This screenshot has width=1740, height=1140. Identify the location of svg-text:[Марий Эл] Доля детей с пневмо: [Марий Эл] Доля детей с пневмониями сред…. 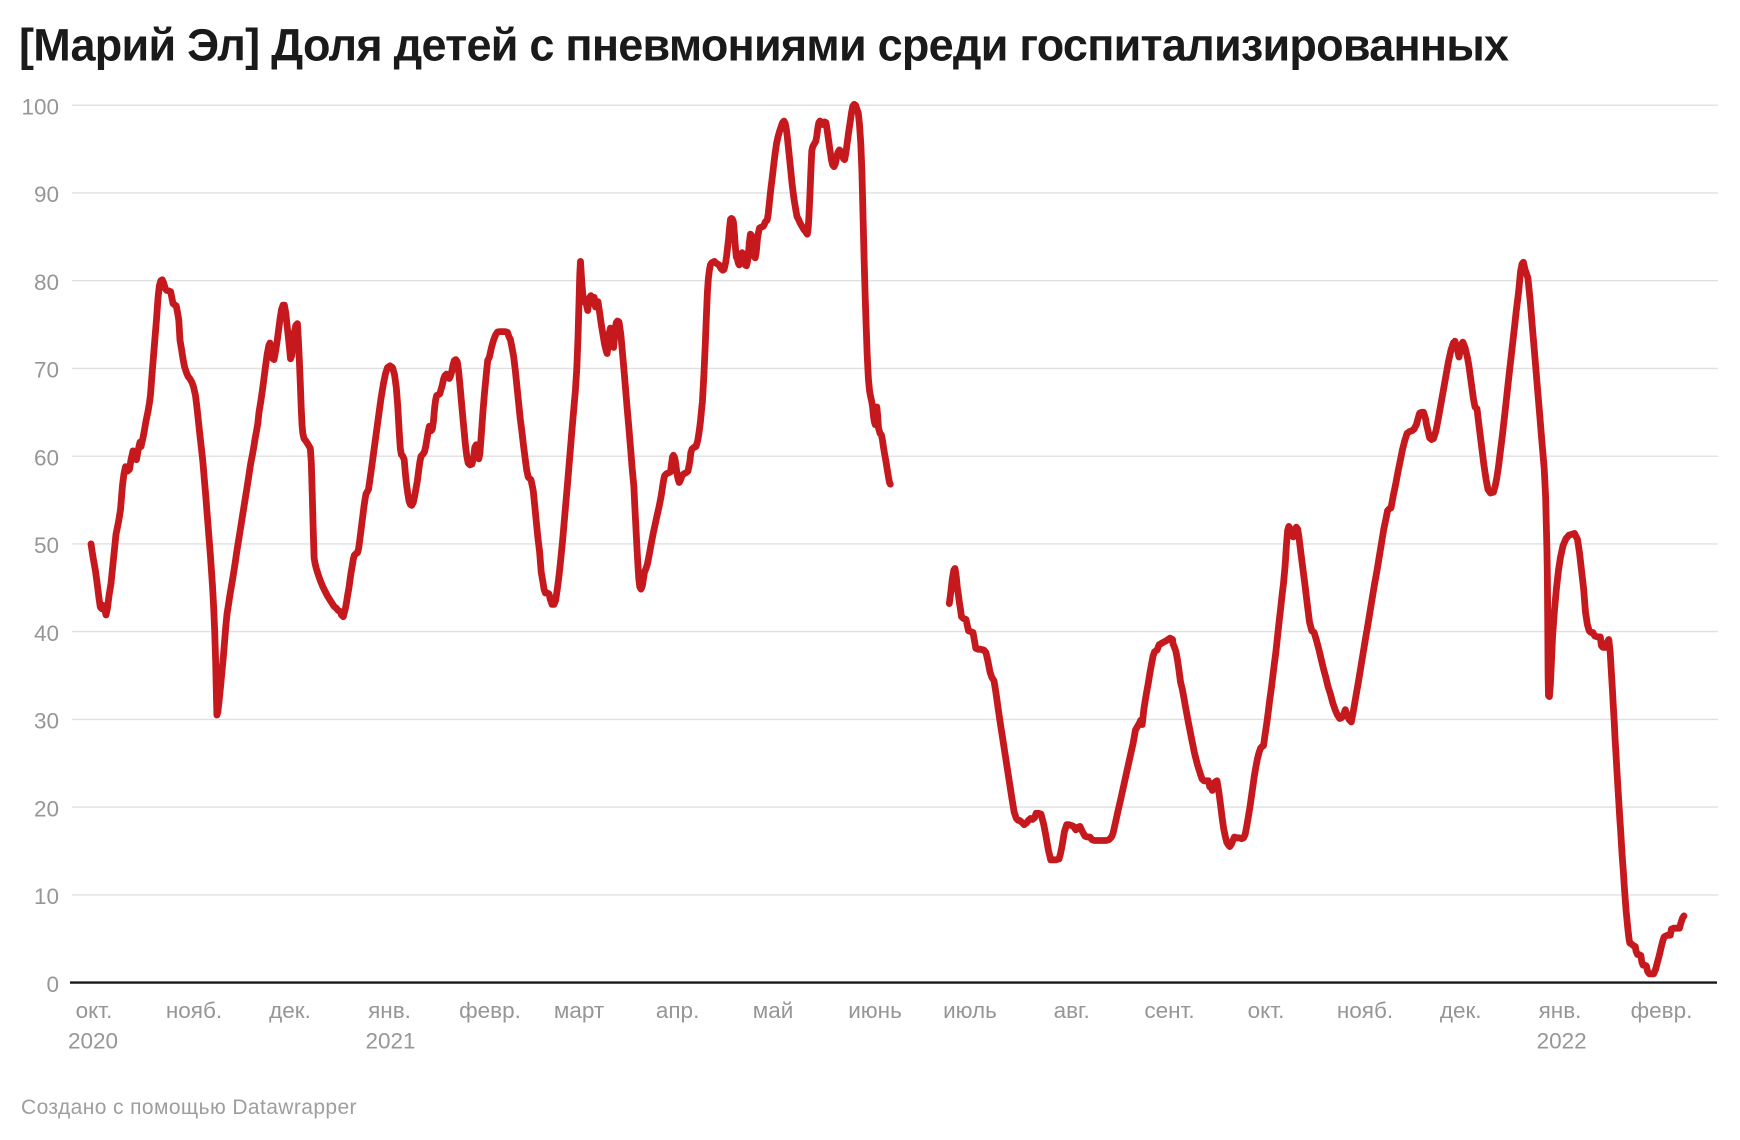
(764, 45).